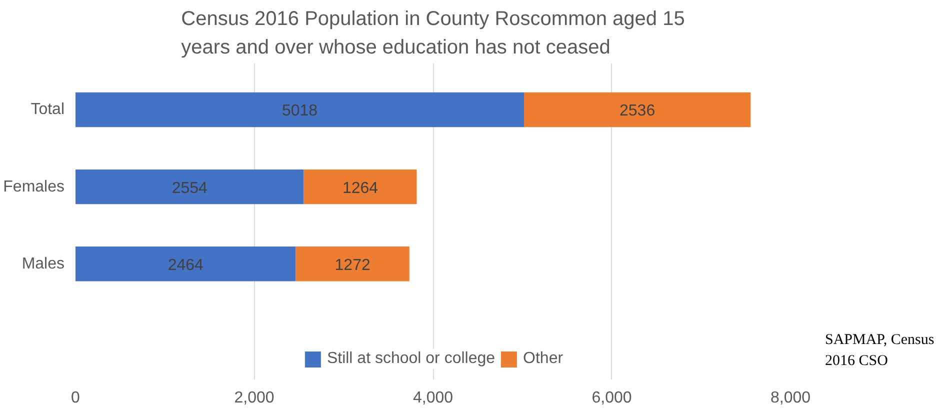 The image size is (950, 412). I want to click on data-label: 1272, so click(352, 265).